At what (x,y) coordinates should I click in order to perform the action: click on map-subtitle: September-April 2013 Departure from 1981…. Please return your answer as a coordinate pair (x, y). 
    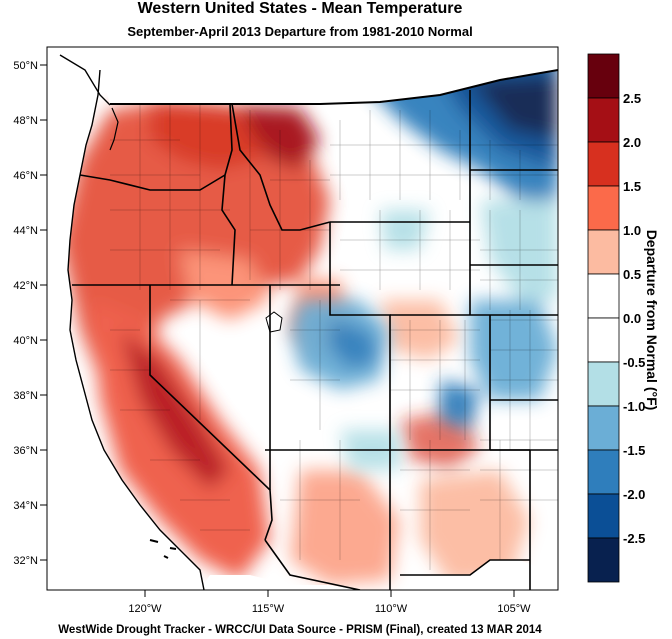
    Looking at the image, I should click on (300, 31).